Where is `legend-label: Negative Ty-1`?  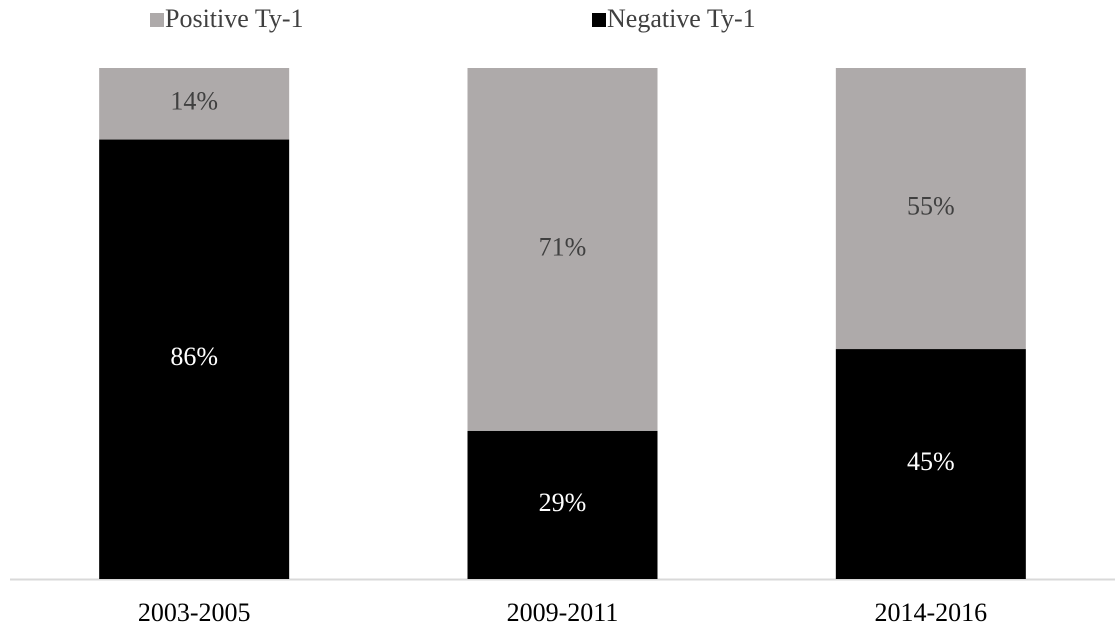 legend-label: Negative Ty-1 is located at coordinates (681, 18).